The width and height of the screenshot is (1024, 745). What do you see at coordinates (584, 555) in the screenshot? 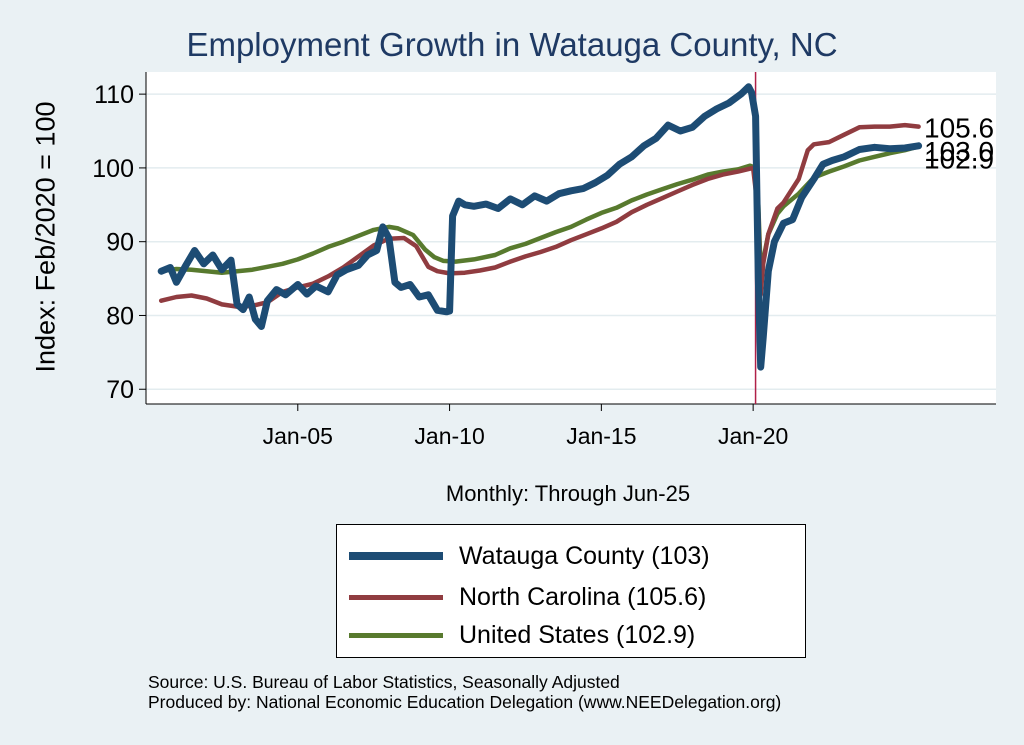
I see `legend-label-watauga: Watauga County (103)` at bounding box center [584, 555].